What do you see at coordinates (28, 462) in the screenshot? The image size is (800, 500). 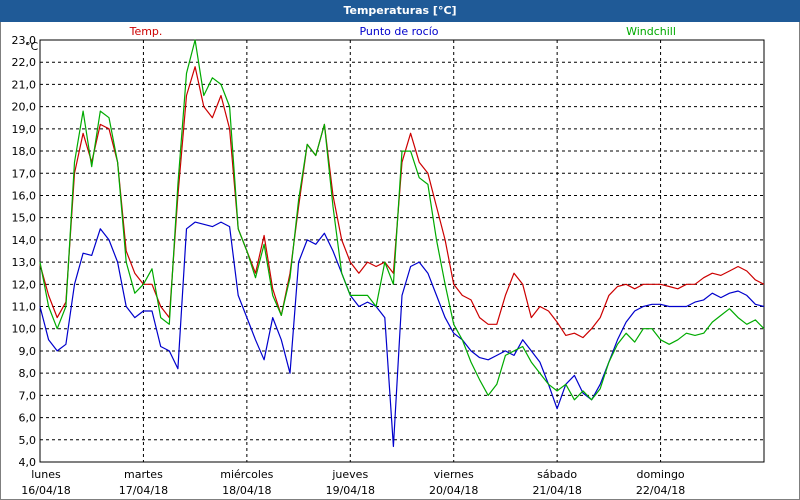 I see `y-tick-label: 4,0` at bounding box center [28, 462].